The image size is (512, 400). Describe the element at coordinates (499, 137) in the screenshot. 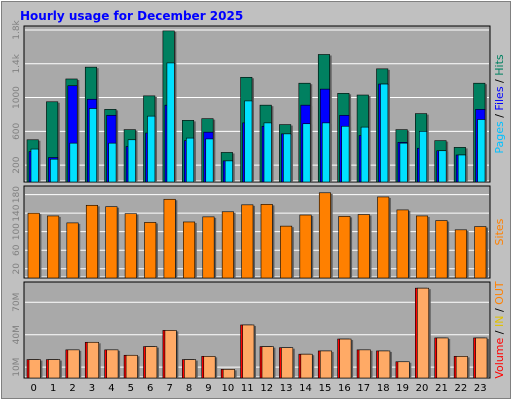

I see `legend-entry: Pages` at that location.